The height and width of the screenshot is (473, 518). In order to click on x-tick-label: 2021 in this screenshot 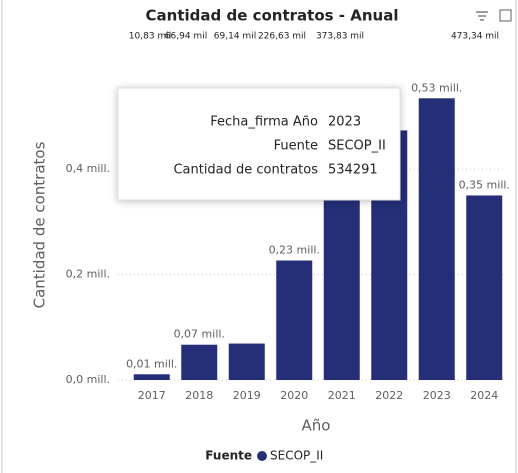, I will do `click(342, 395)`.